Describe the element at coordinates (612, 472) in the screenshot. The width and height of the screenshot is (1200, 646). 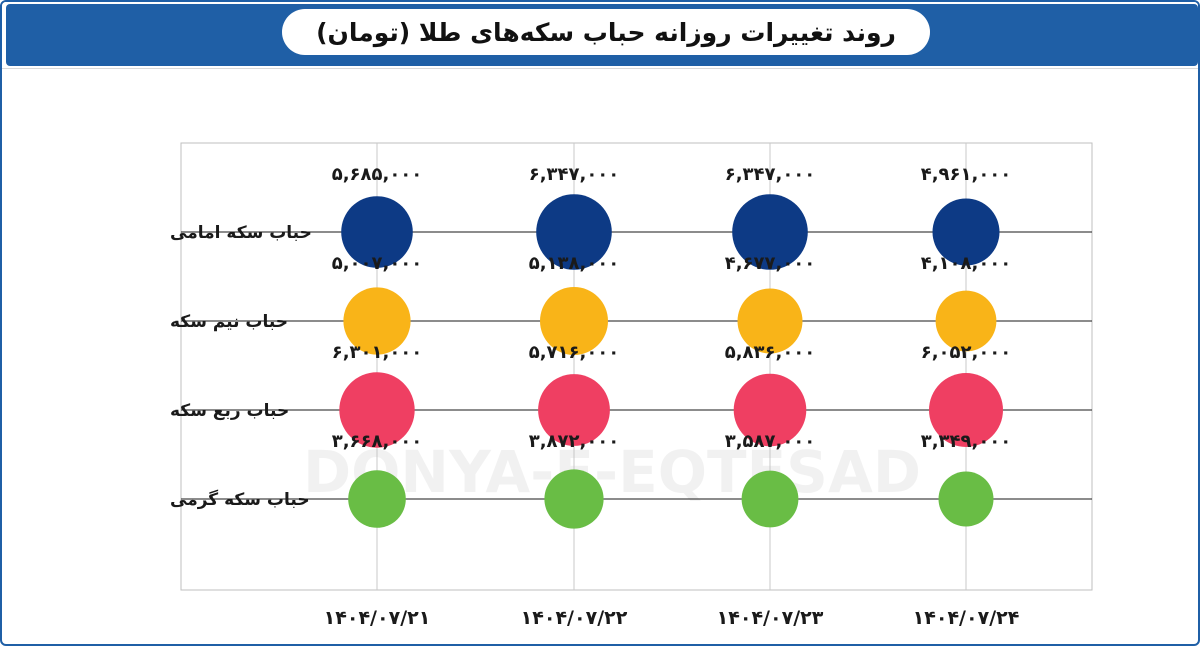
I see `watermark-text: DONYA-E-EQTESAD` at that location.